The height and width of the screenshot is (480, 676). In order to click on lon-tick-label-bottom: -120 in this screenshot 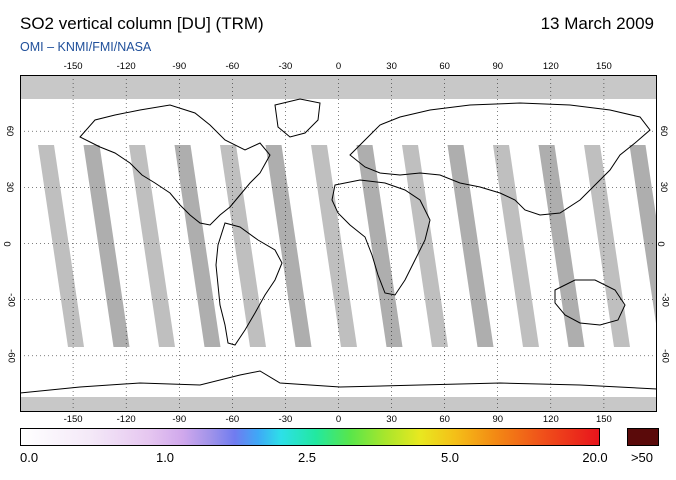, I will do `click(126, 419)`.